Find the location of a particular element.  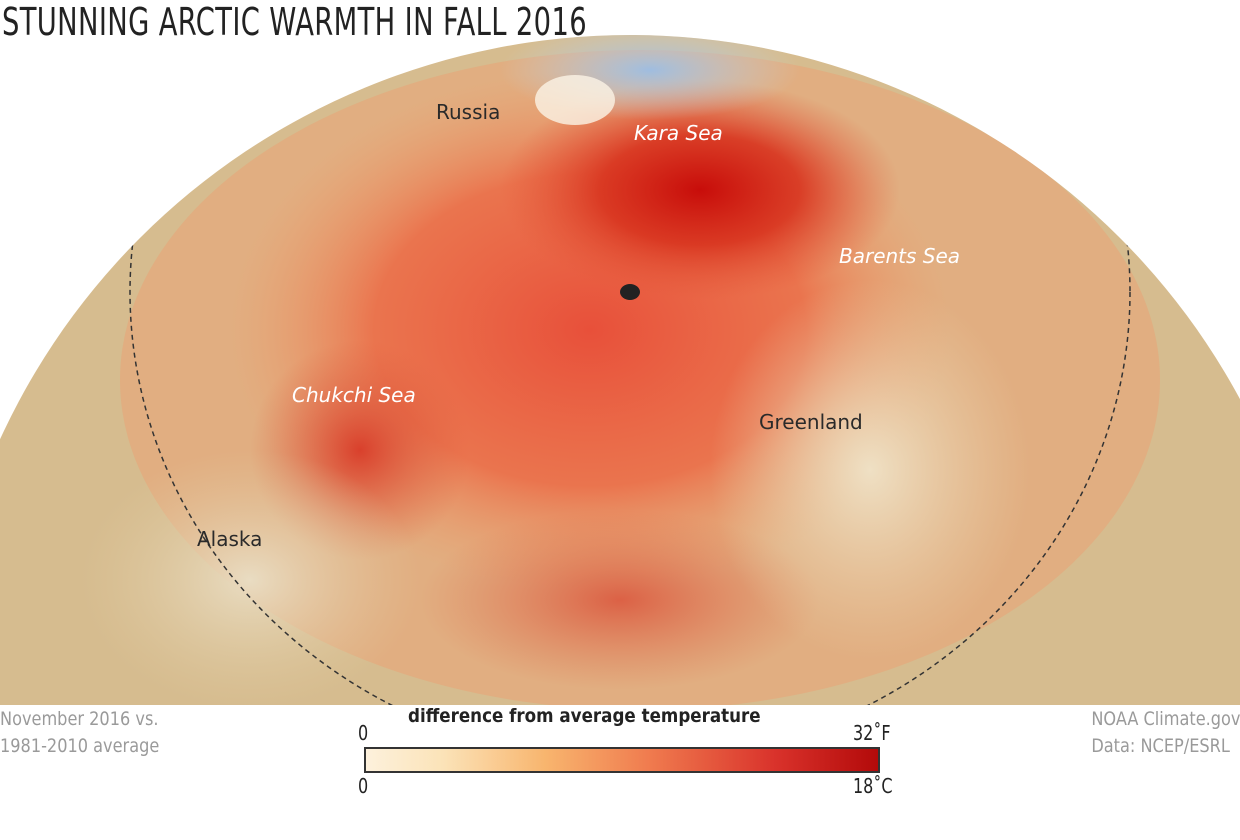

label-alaska: Alaska is located at coordinates (230, 539).